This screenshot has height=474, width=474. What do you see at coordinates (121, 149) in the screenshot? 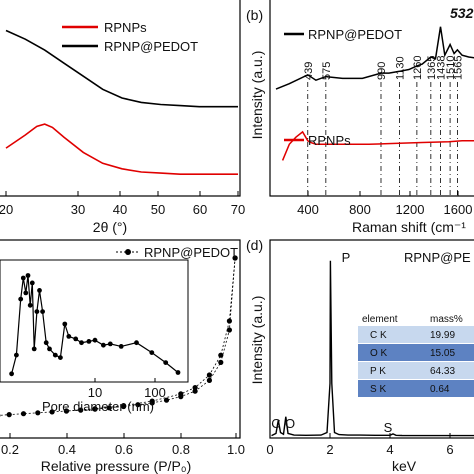
I see `xrd-line-rpnps` at bounding box center [121, 149].